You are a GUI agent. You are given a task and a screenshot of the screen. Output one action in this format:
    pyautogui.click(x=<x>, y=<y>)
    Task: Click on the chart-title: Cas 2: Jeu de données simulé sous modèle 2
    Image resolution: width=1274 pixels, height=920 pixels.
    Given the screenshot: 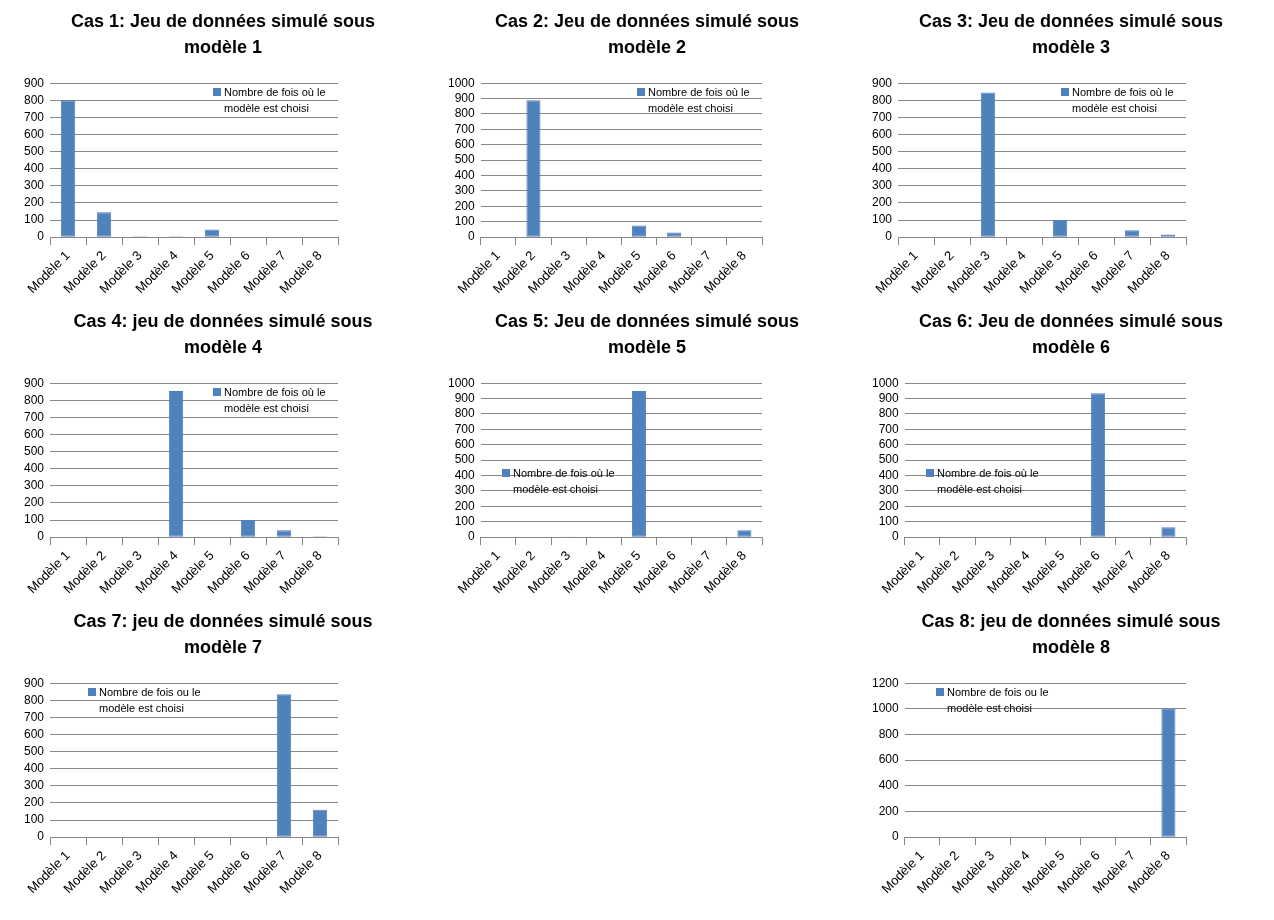 What is the action you would take?
    pyautogui.click(x=647, y=34)
    